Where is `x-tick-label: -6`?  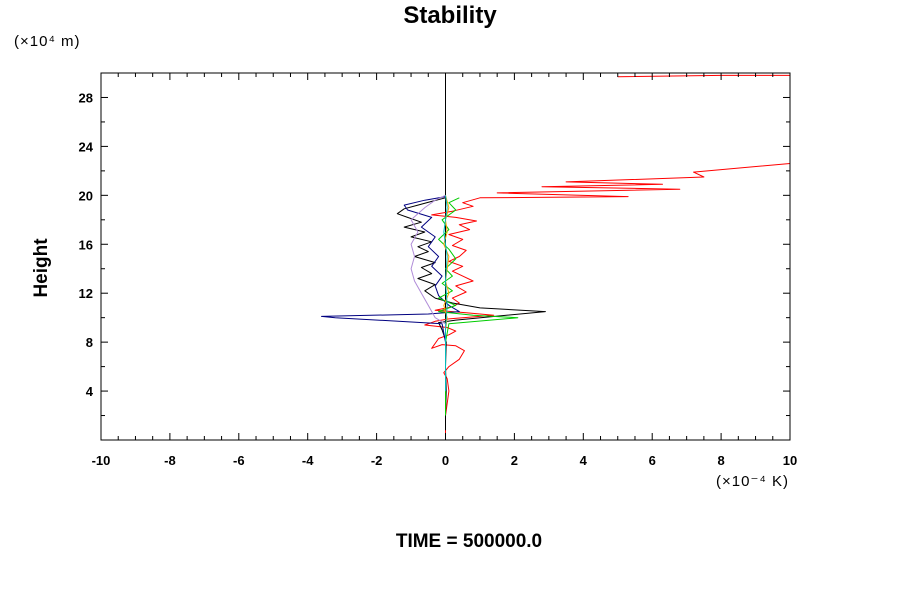 x-tick-label: -6 is located at coordinates (239, 460).